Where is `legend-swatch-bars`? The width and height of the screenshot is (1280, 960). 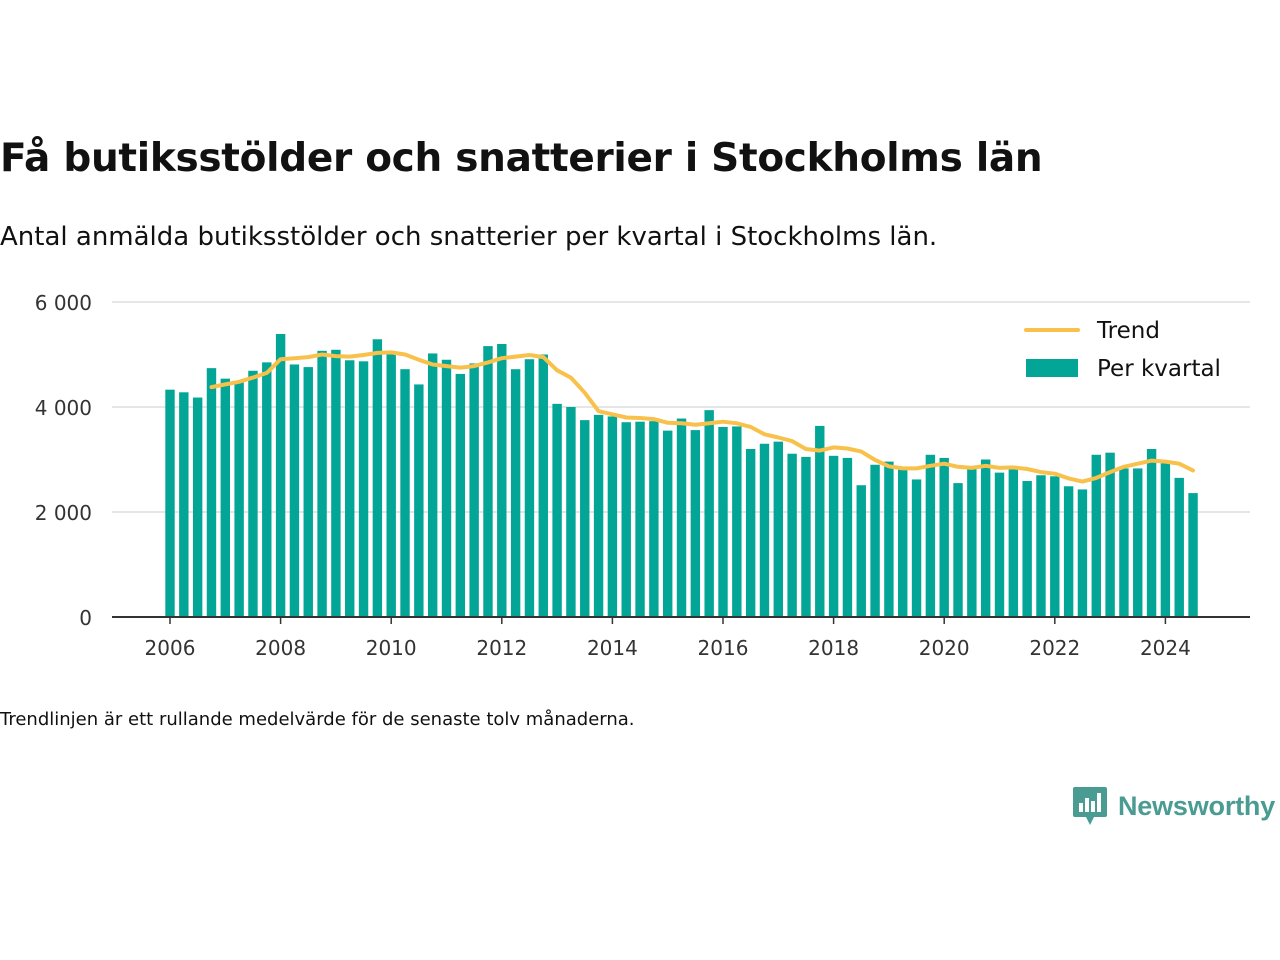
legend-swatch-bars is located at coordinates (1052, 368).